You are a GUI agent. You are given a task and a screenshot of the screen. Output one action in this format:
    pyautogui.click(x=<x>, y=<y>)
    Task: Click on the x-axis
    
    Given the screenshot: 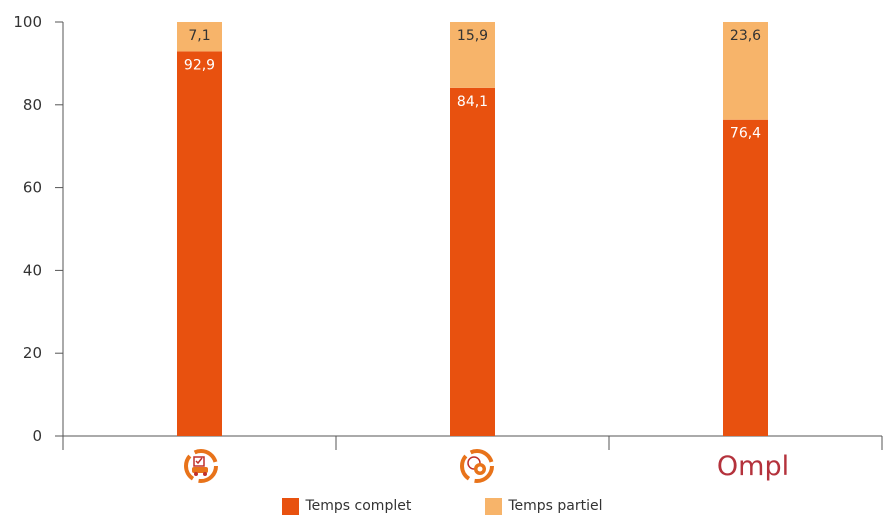 What is the action you would take?
    pyautogui.click(x=473, y=442)
    